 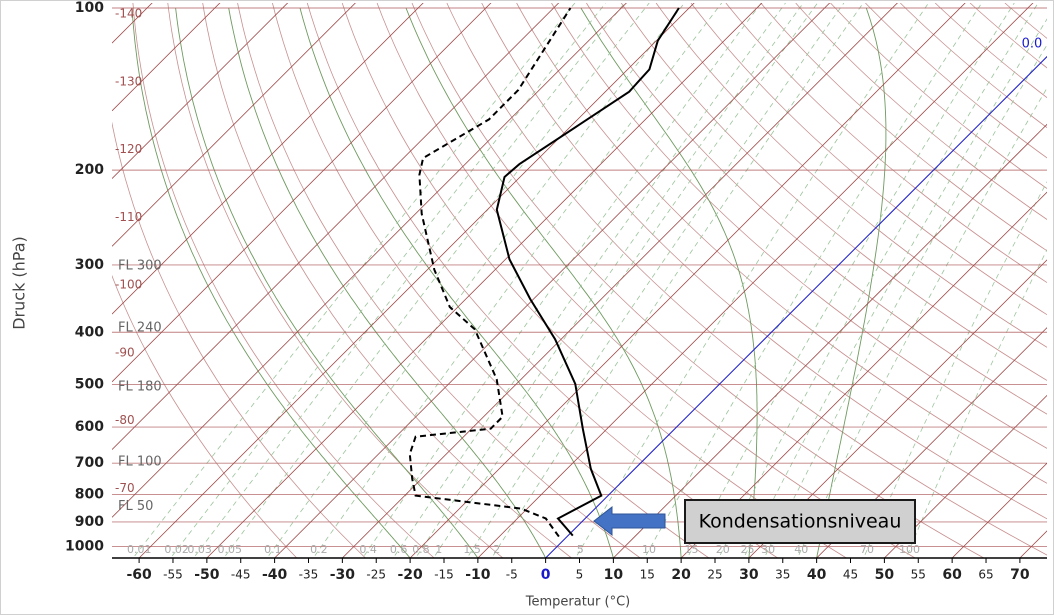 What do you see at coordinates (649, 549) in the screenshot?
I see `mixing-ratio-label: 10` at bounding box center [649, 549].